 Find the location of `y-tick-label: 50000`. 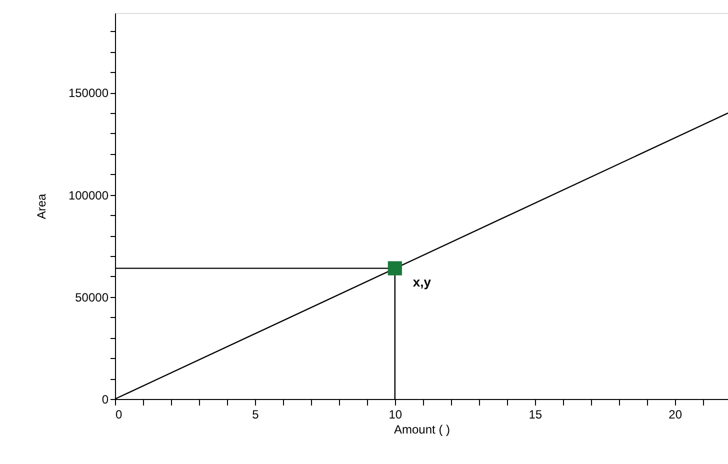

y-tick-label: 50000 is located at coordinates (92, 297).